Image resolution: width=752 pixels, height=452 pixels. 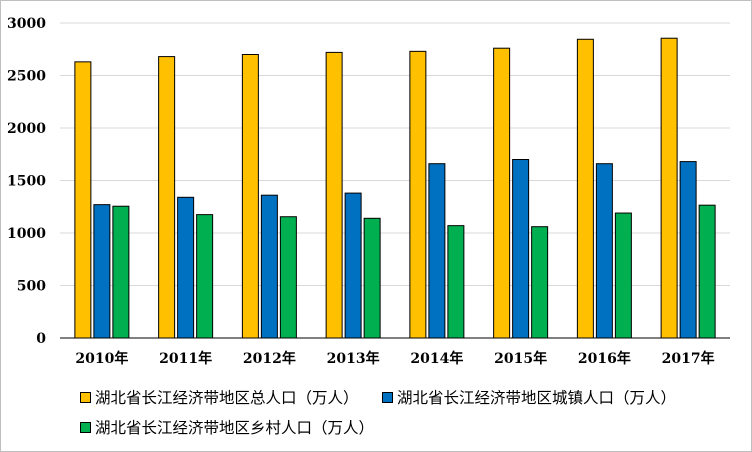 What do you see at coordinates (334, 195) in the screenshot?
I see `bar-total-2013年` at bounding box center [334, 195].